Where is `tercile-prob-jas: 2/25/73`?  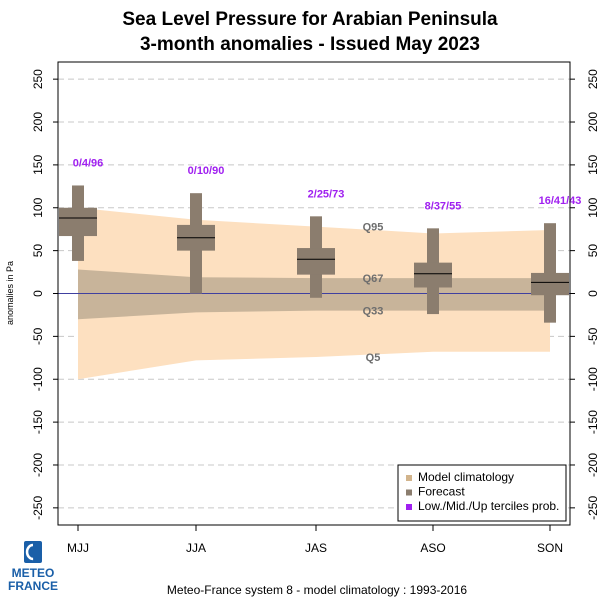
tercile-prob-jas: 2/25/73 is located at coordinates (326, 194).